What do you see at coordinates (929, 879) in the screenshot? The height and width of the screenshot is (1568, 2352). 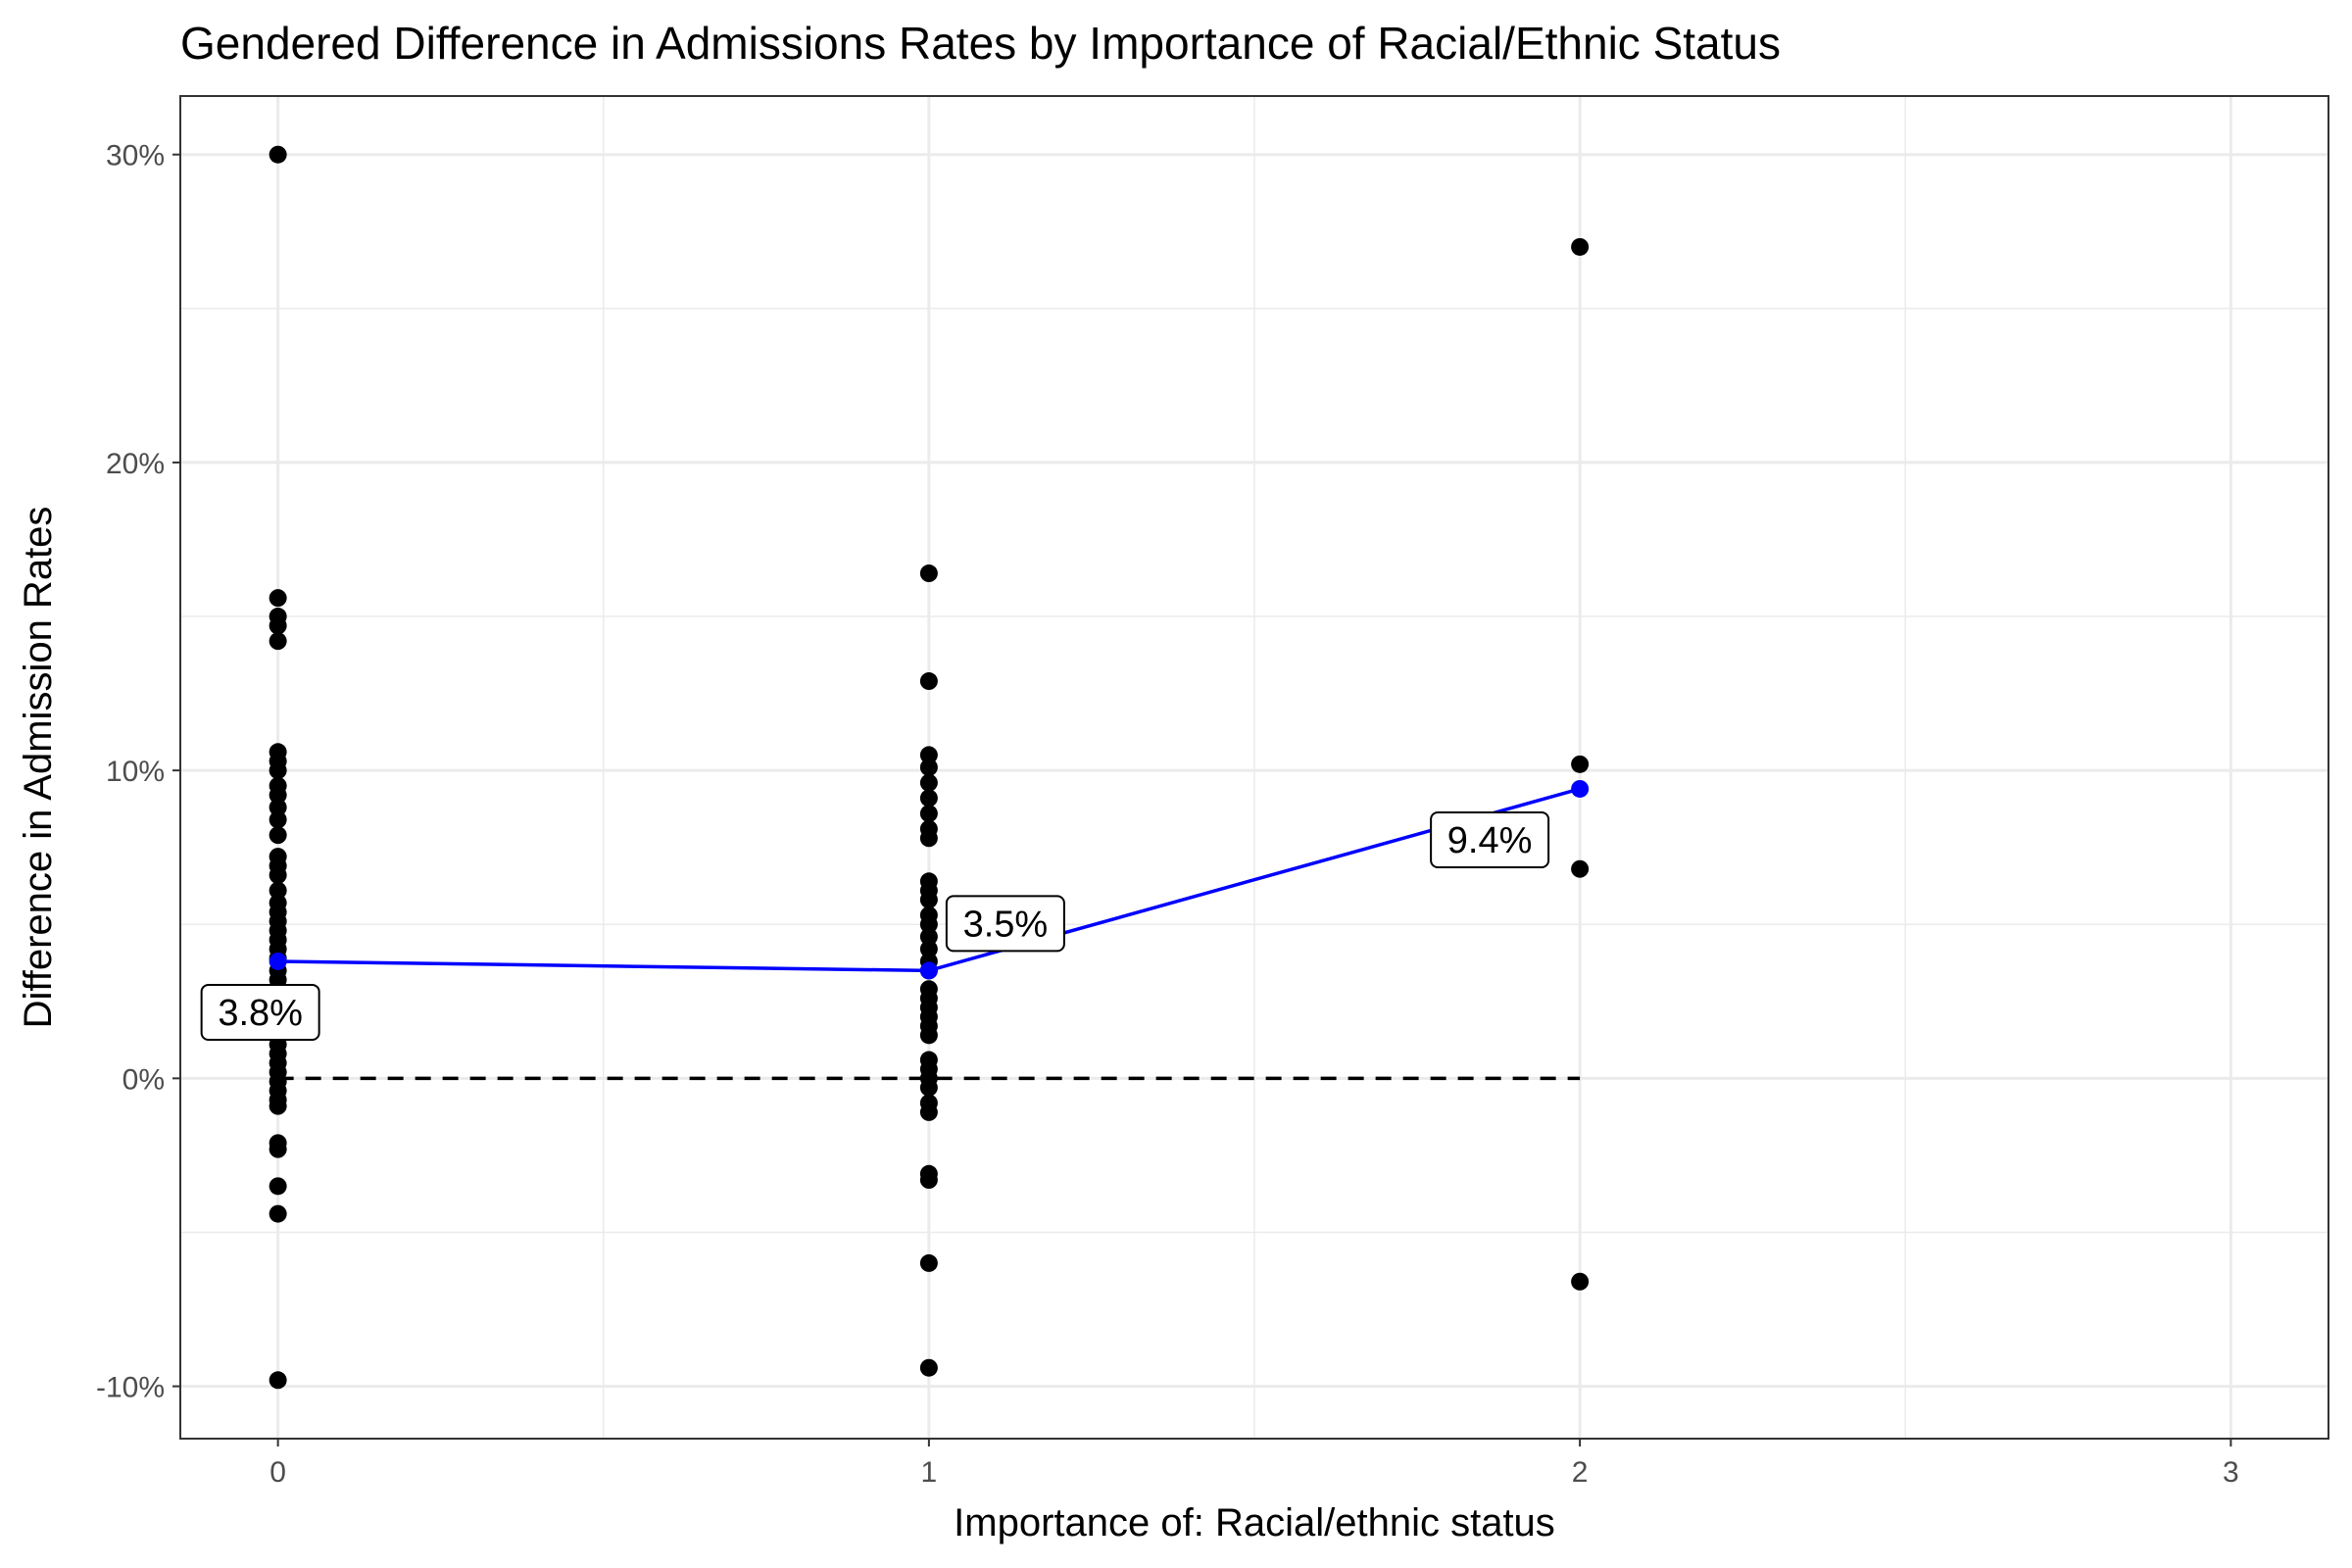 I see `line-layer` at bounding box center [929, 879].